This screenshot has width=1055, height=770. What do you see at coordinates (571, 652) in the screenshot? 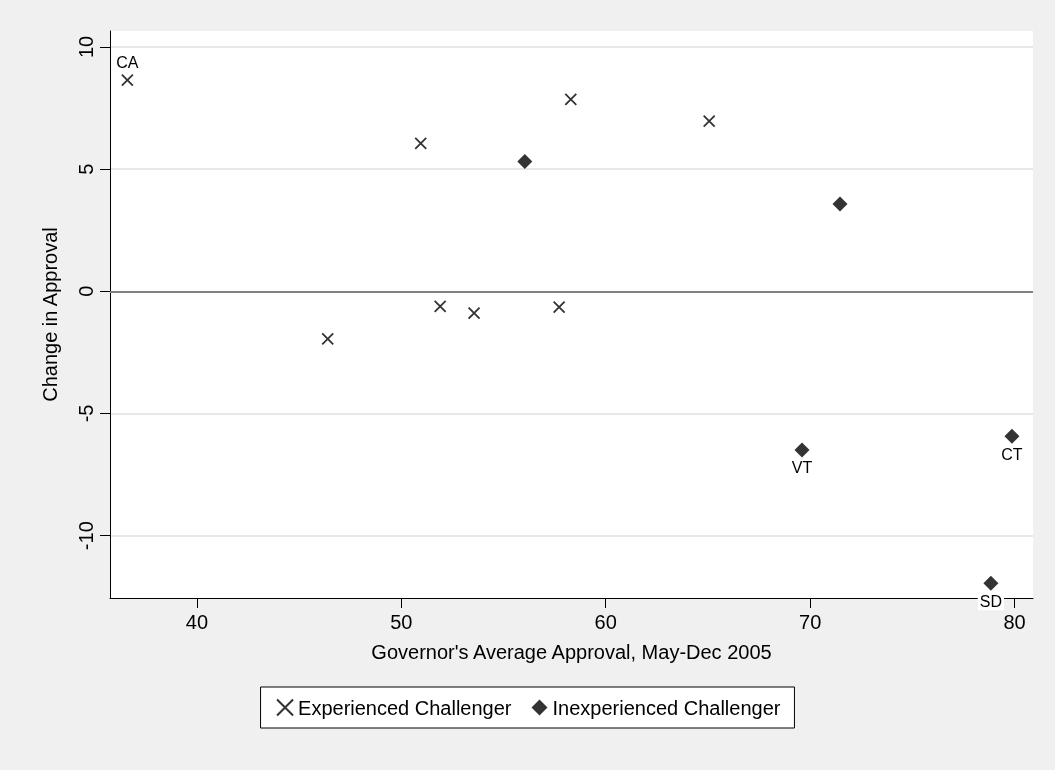
I see `x-axis-title: Governor's Average Approval, May-Dec 2005` at bounding box center [571, 652].